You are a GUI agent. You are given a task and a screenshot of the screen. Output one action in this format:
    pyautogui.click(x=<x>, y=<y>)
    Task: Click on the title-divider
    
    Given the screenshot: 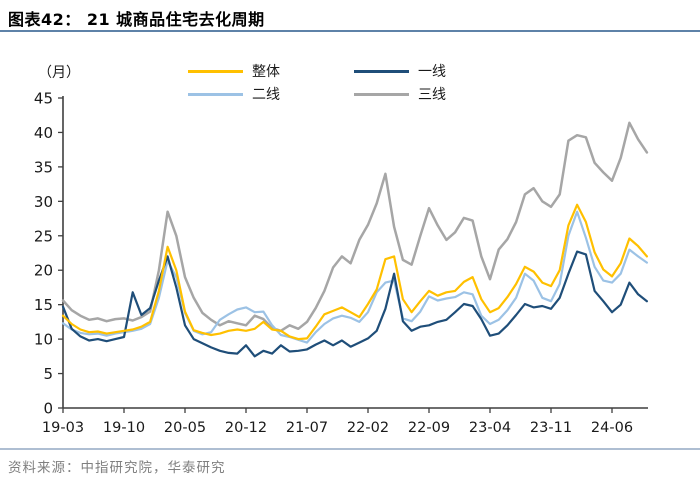 What is the action you would take?
    pyautogui.click(x=350, y=31)
    